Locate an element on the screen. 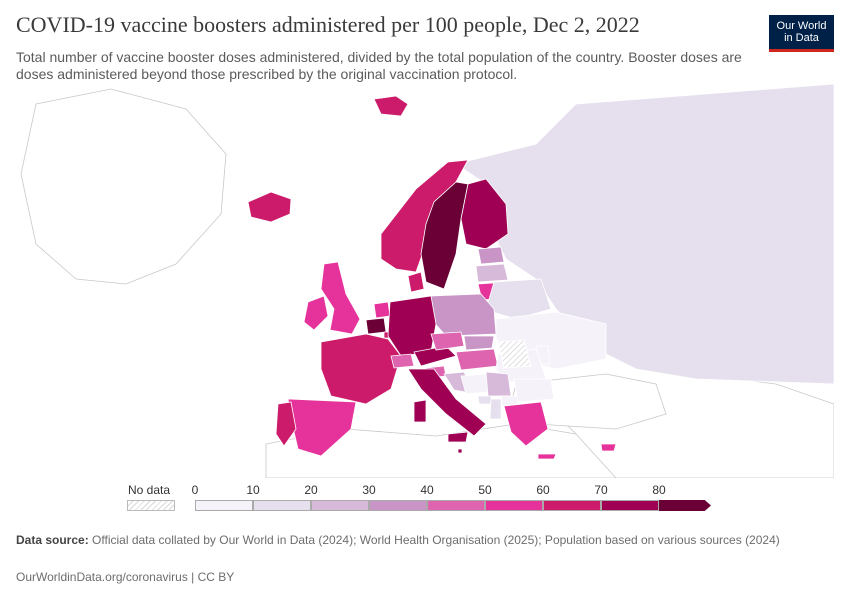 The image size is (850, 600). country-kosovo is located at coordinates (514, 354).